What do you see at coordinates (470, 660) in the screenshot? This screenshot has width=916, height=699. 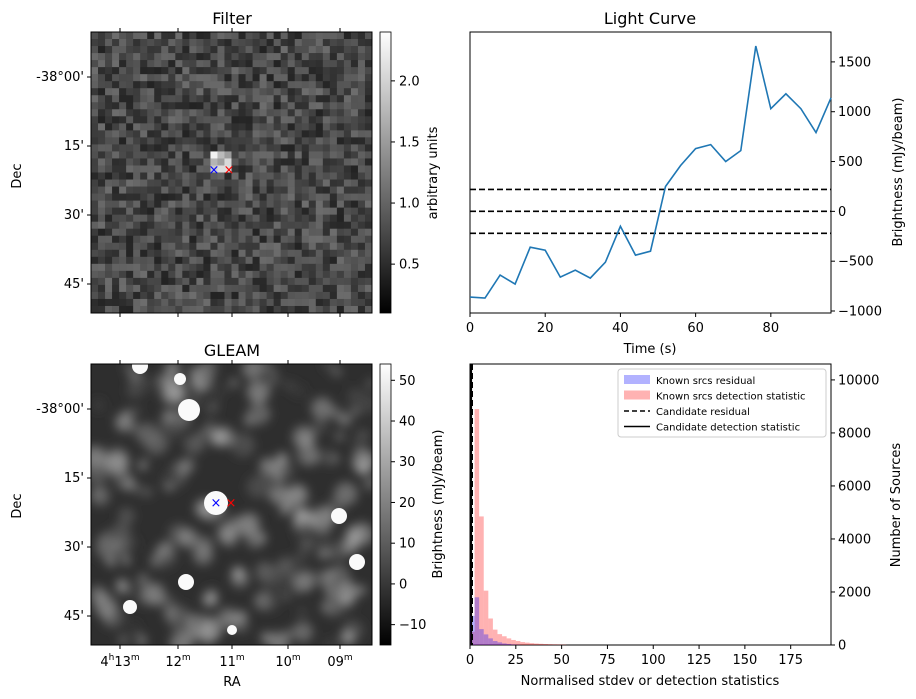 I see `x-tick-label: 0` at bounding box center [470, 660].